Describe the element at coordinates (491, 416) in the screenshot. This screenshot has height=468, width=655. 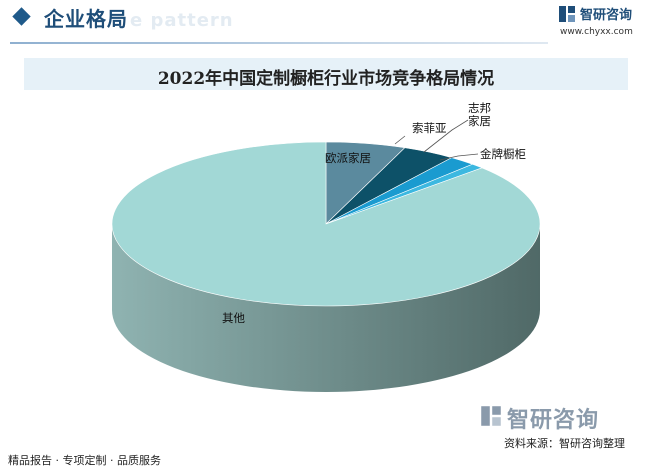
I see `footer-logo-icon` at that location.